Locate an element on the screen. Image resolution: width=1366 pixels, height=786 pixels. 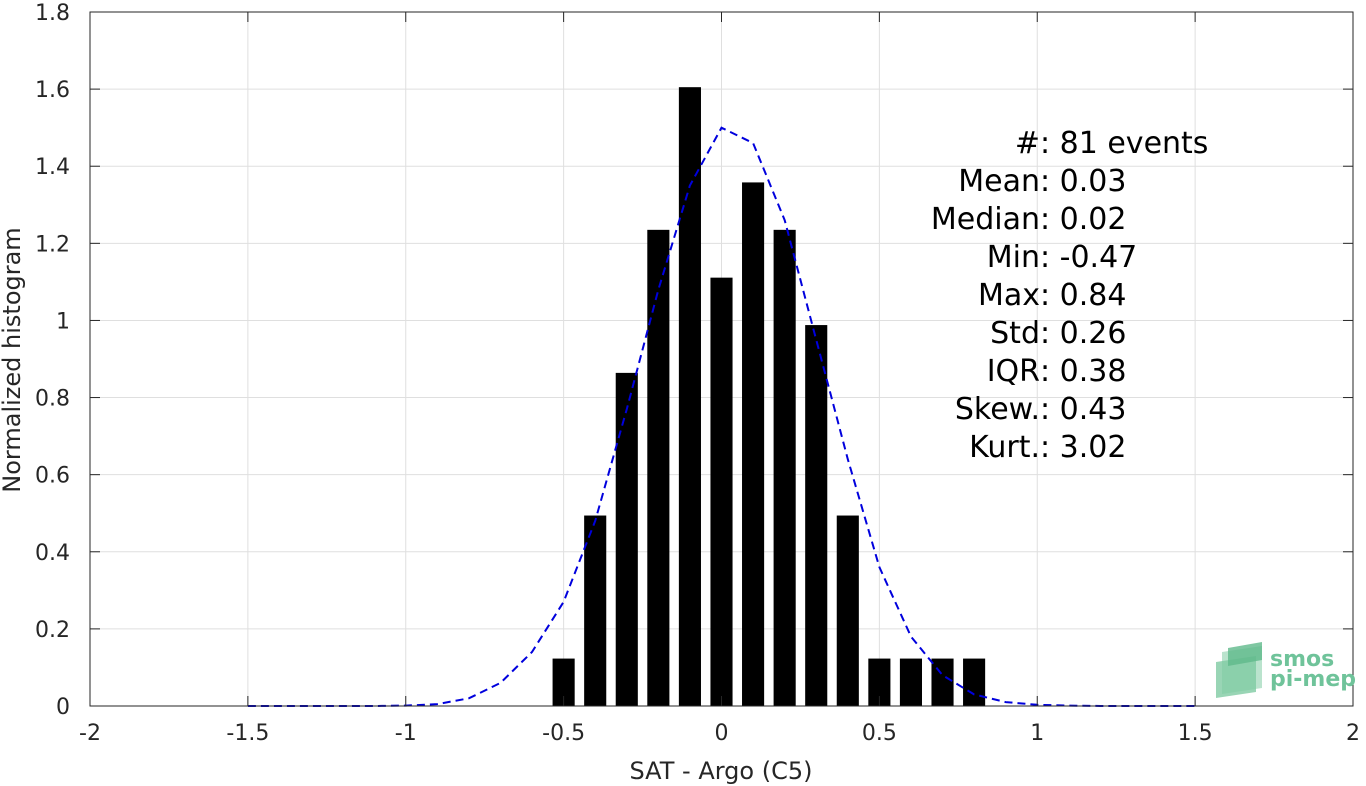
stat-value: : 0.02 is located at coordinates (1083, 219).